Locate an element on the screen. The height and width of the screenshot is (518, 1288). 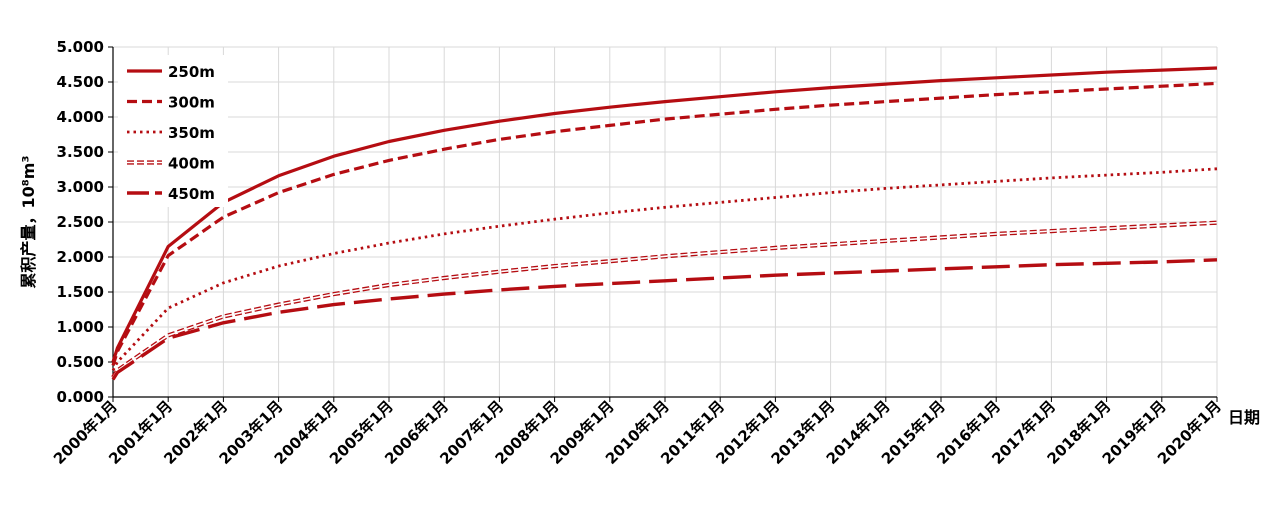
y-axis-title: 累积产量，10⁸m³ is located at coordinates (28, 222).